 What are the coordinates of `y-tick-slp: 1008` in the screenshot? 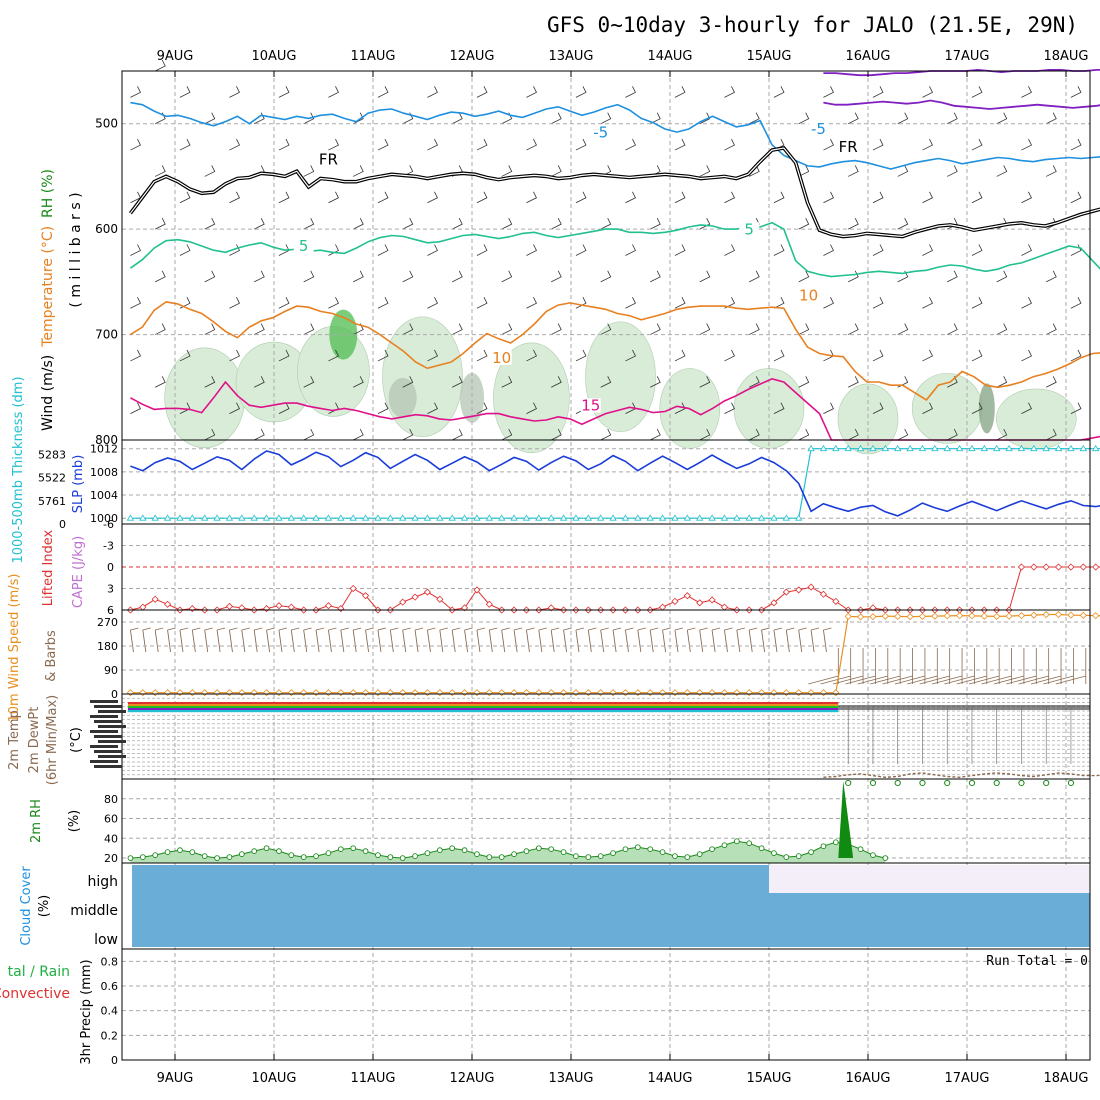 It's located at (104, 472).